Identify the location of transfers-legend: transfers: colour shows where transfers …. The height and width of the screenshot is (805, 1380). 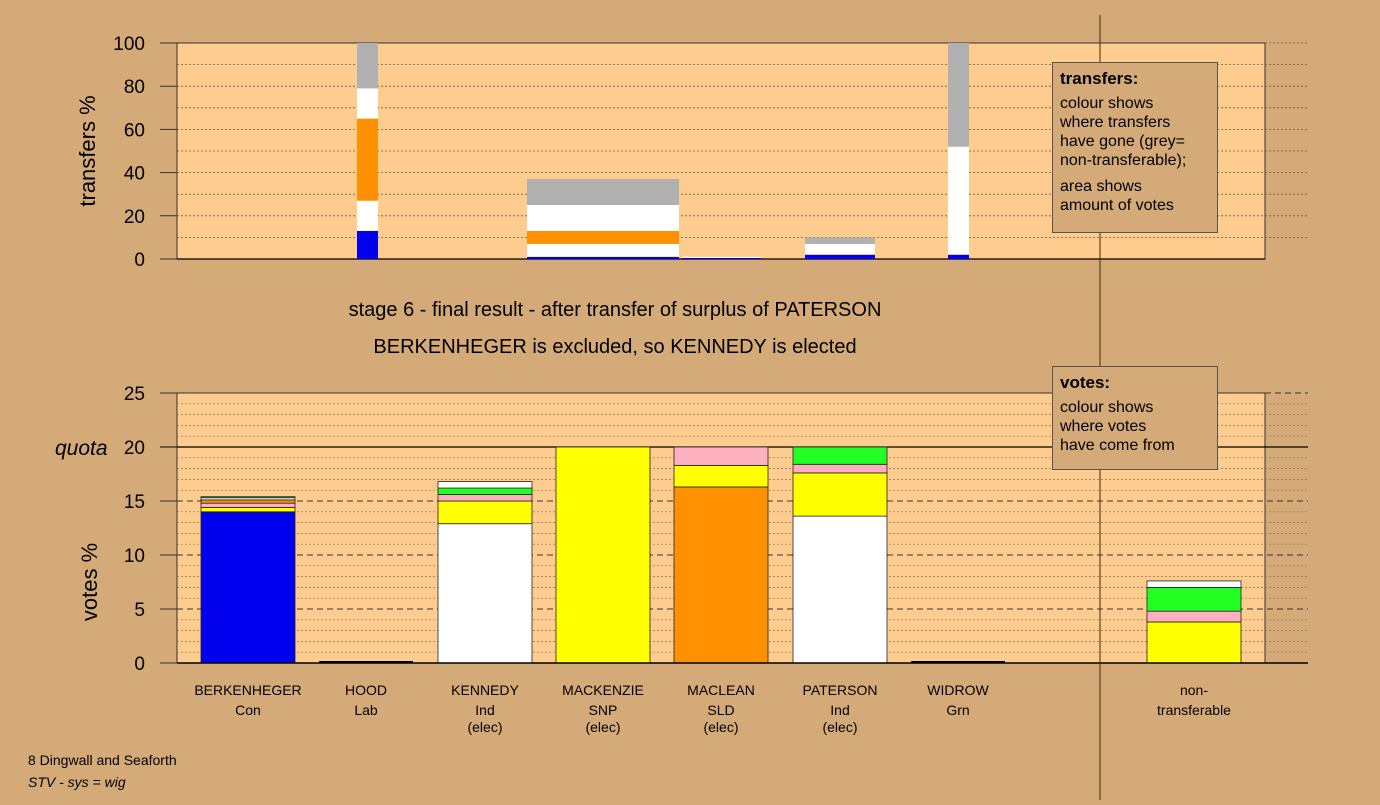
(1135, 147).